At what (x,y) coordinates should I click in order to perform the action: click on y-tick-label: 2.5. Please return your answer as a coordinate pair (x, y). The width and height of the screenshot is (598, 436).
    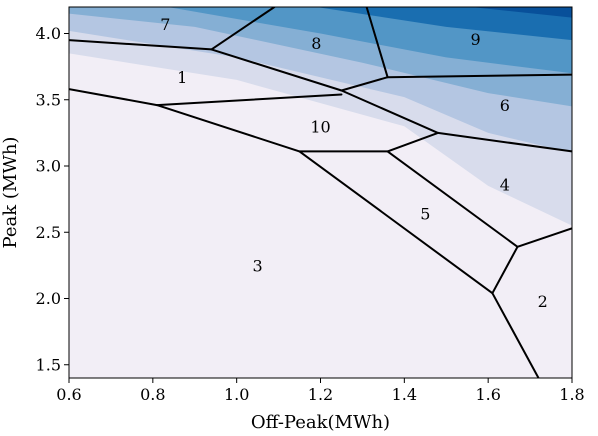
    Looking at the image, I should click on (48, 232).